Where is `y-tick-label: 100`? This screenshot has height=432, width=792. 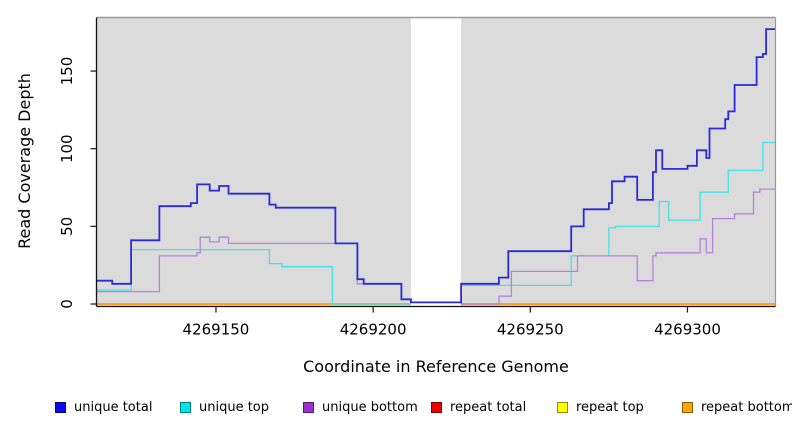
y-tick-label: 100 is located at coordinates (67, 148).